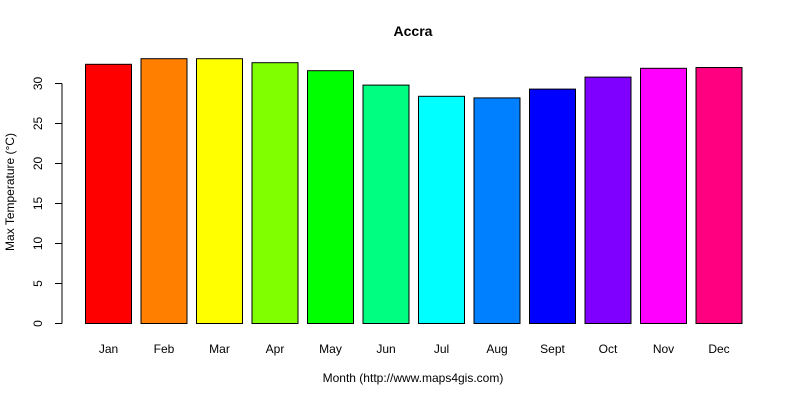 This screenshot has width=800, height=400. I want to click on y-tick-label: 25, so click(38, 124).